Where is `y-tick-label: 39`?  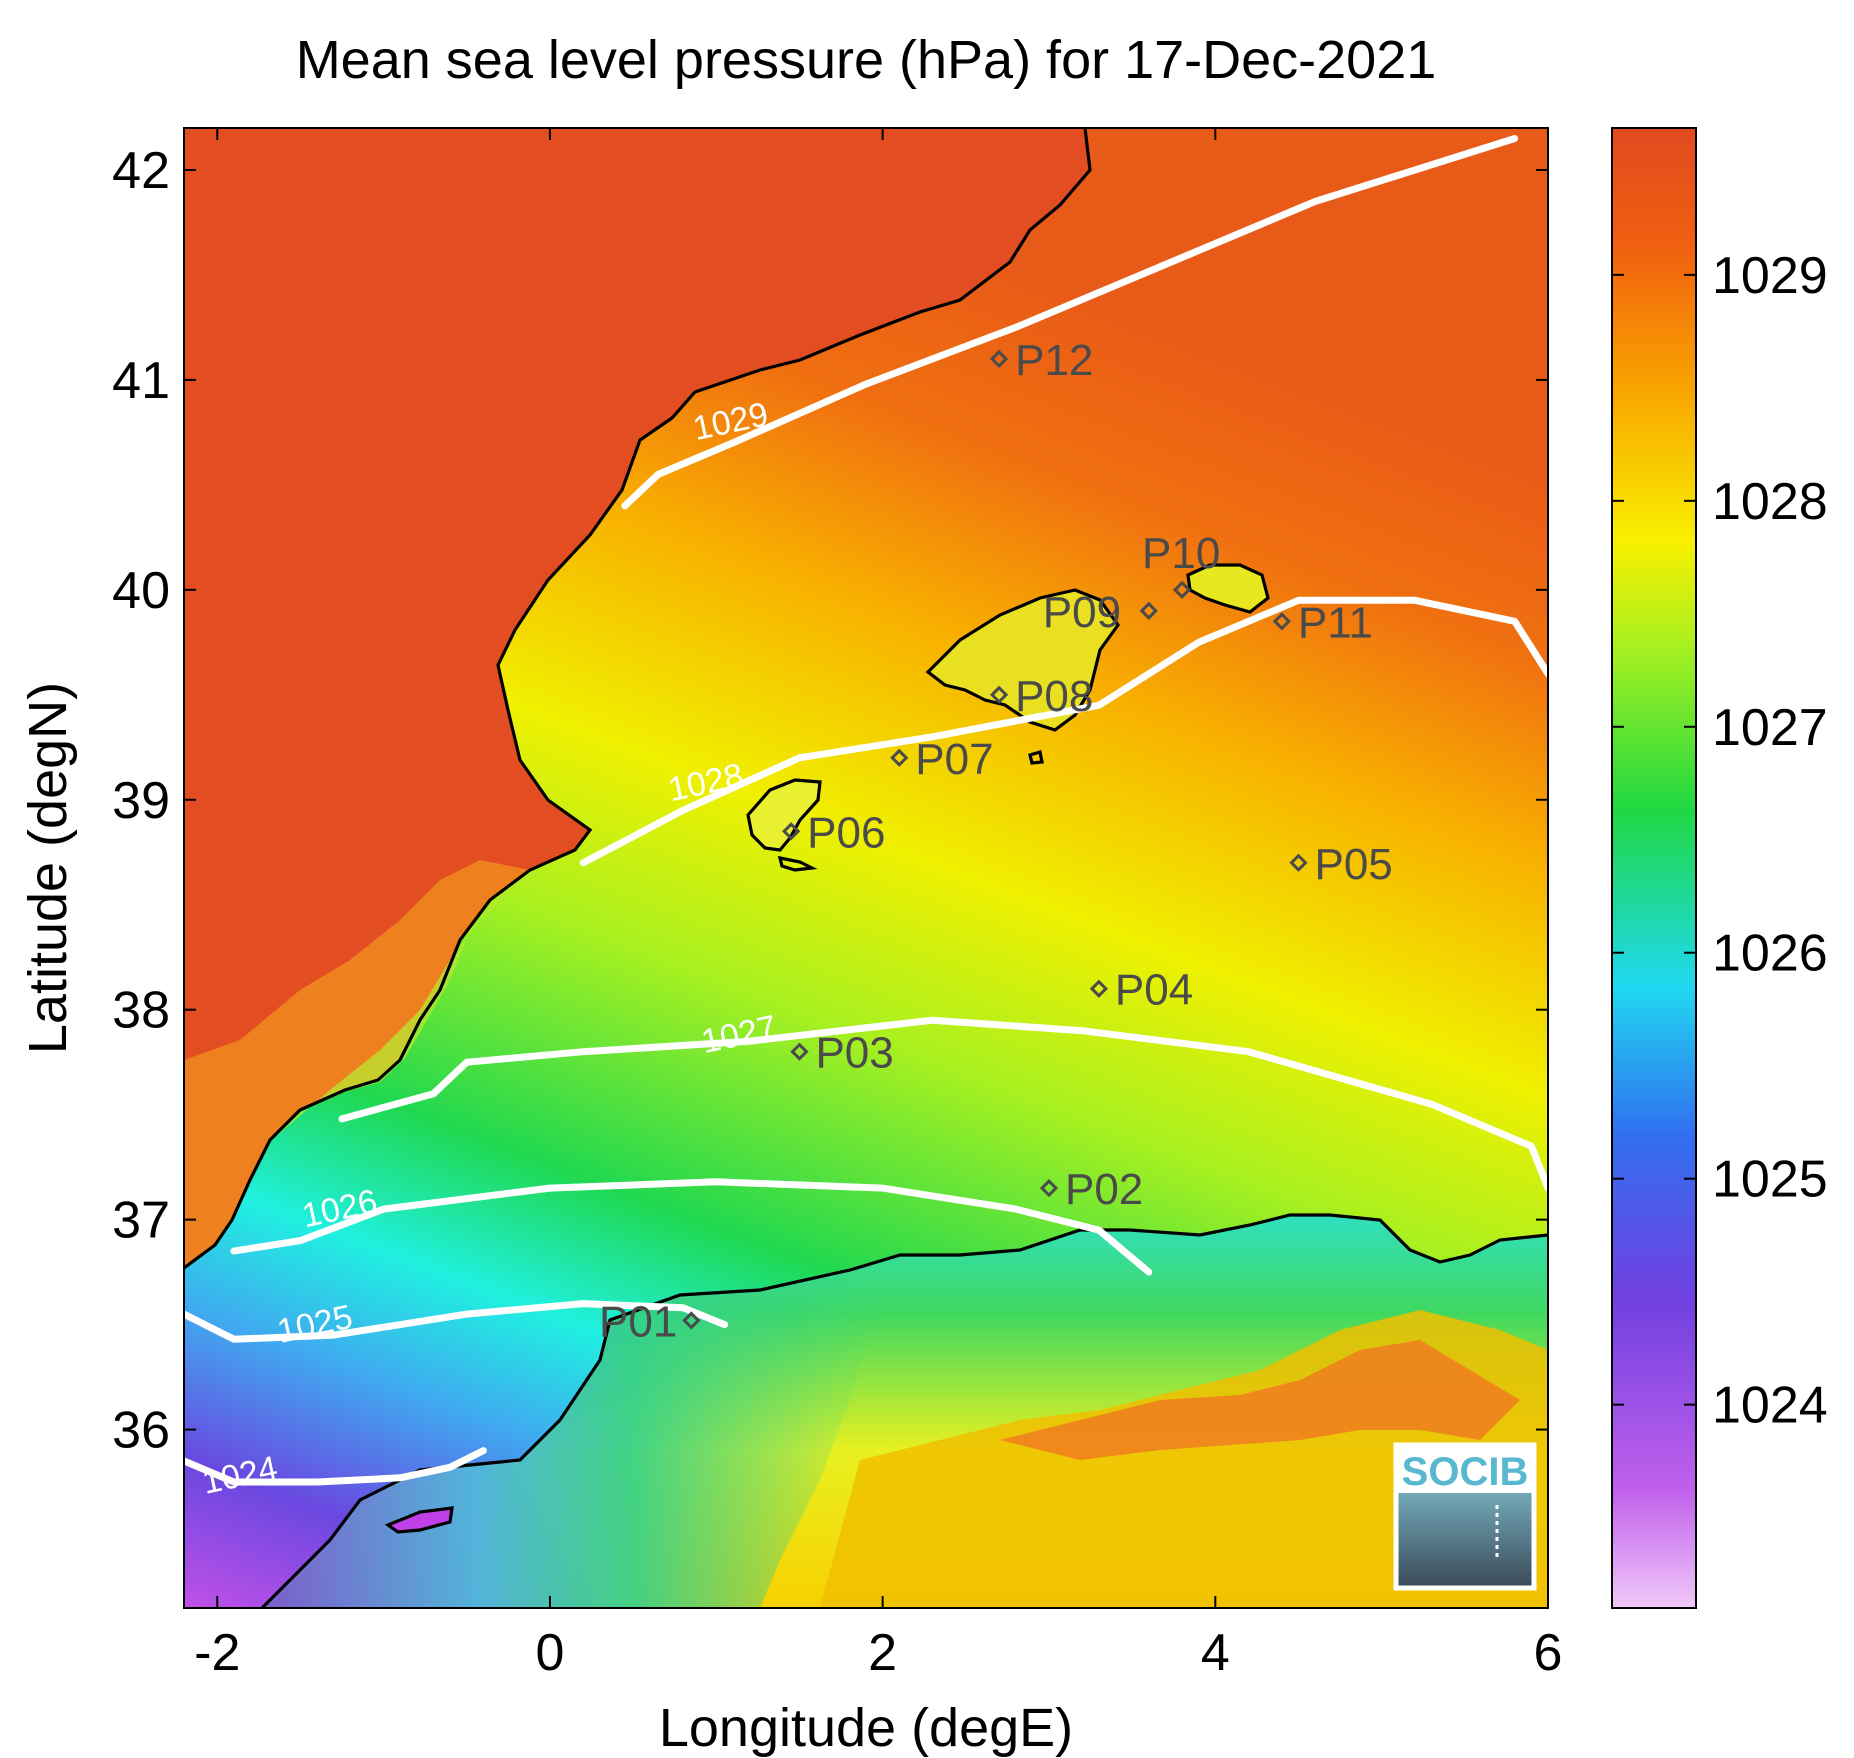
y-tick-label: 39 is located at coordinates (141, 801).